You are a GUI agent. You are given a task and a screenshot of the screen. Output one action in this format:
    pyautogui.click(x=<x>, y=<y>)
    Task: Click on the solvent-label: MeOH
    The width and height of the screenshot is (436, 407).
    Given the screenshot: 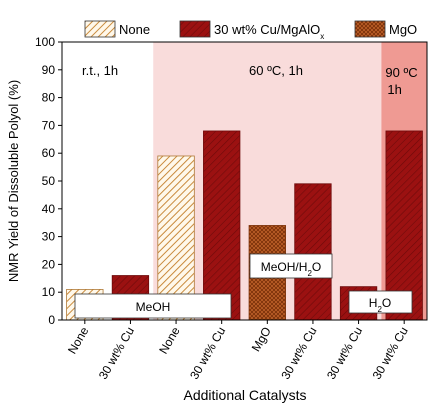 What is the action you would take?
    pyautogui.click(x=153, y=307)
    